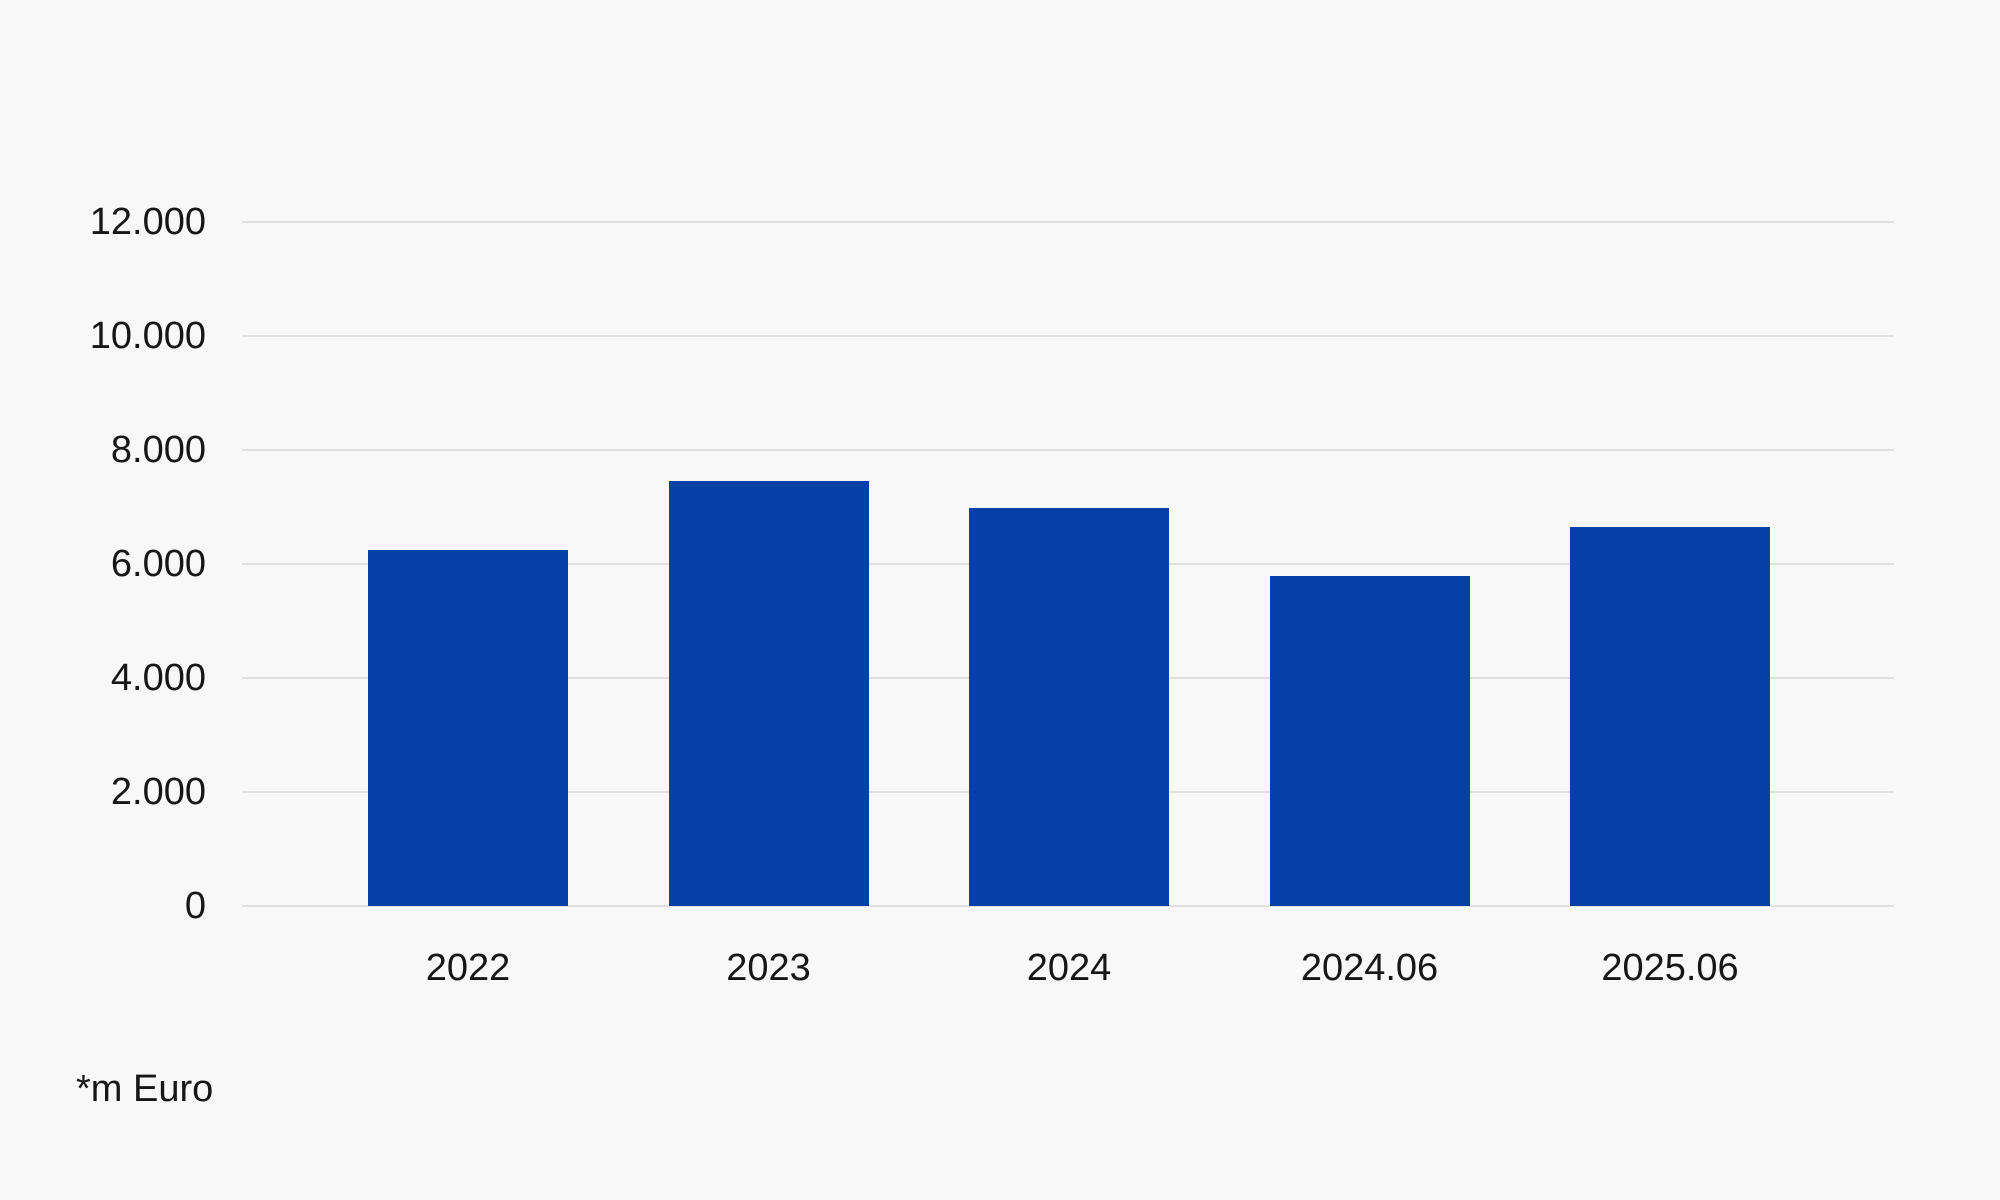  What do you see at coordinates (1670, 716) in the screenshot?
I see `bar-2025.06` at bounding box center [1670, 716].